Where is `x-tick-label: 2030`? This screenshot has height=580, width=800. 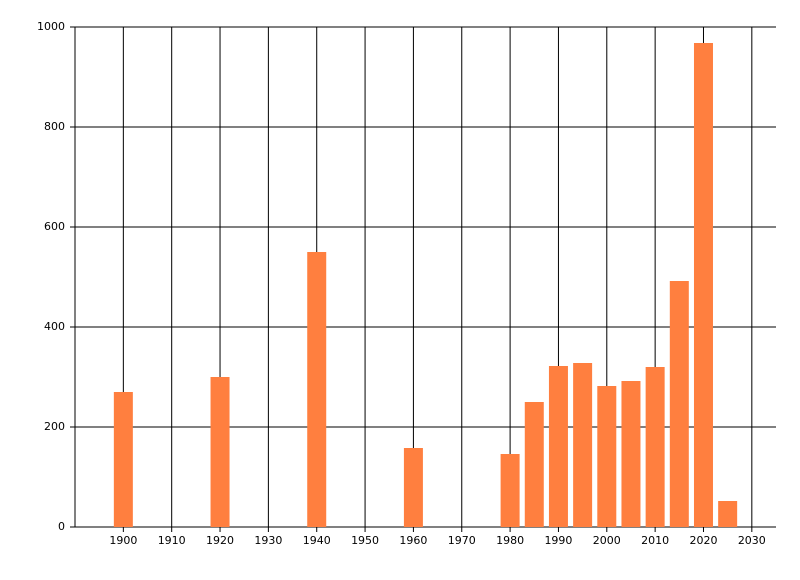 x-tick-label: 2030 is located at coordinates (752, 540).